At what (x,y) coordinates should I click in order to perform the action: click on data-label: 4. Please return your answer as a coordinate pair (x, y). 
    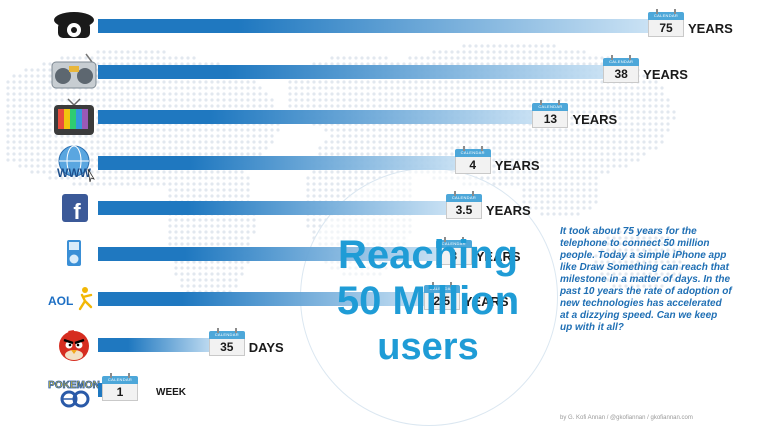
    Looking at the image, I should click on (472, 165).